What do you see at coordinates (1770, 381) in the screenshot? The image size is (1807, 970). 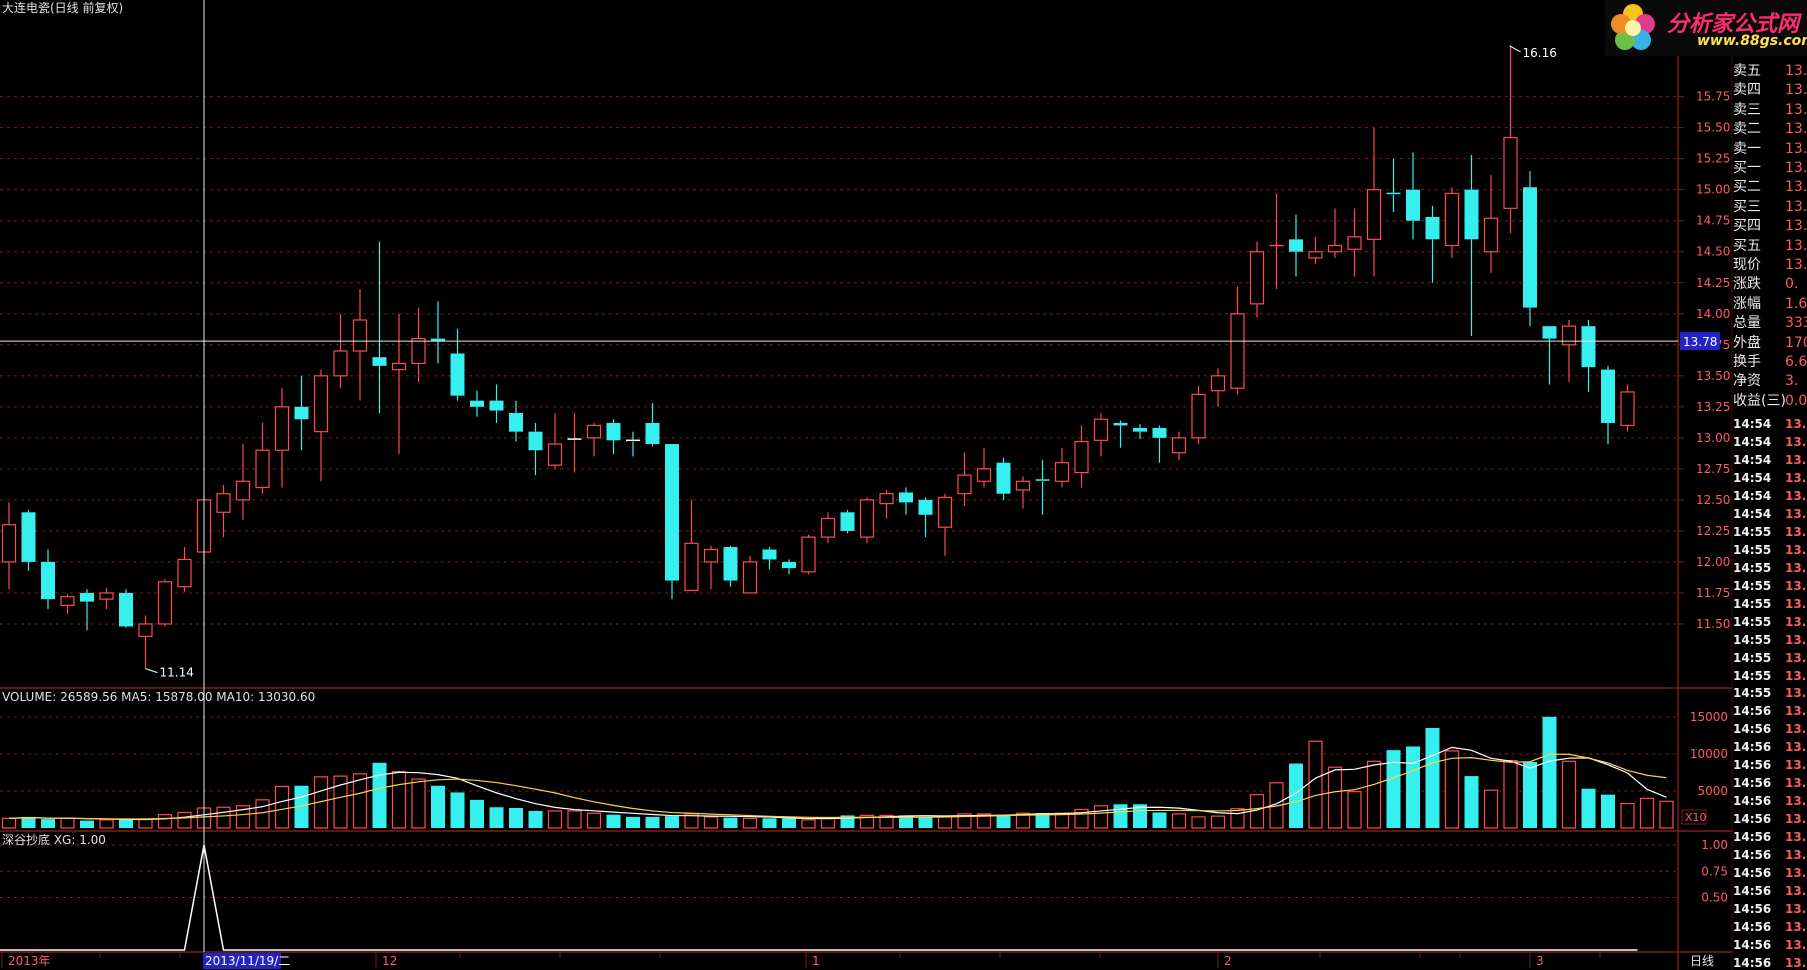 I see `quote-row: 净资 3.` at bounding box center [1770, 381].